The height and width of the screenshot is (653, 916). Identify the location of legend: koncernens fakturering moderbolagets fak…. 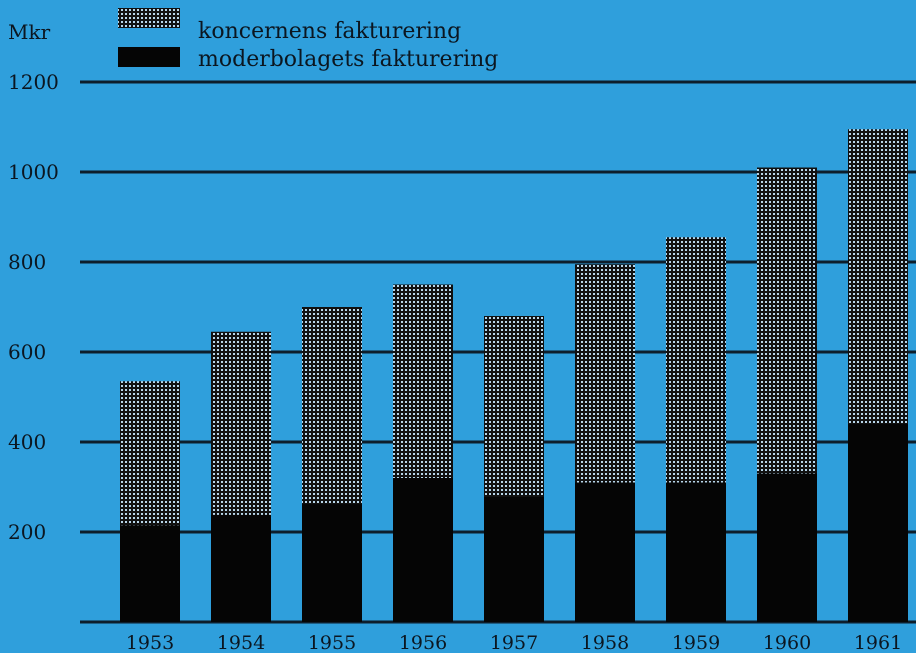
(308, 40).